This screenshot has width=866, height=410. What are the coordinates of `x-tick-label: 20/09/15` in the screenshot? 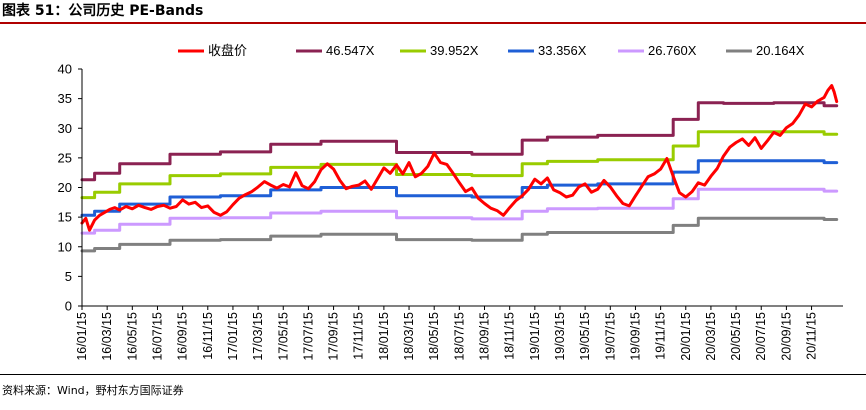 It's located at (786, 336).